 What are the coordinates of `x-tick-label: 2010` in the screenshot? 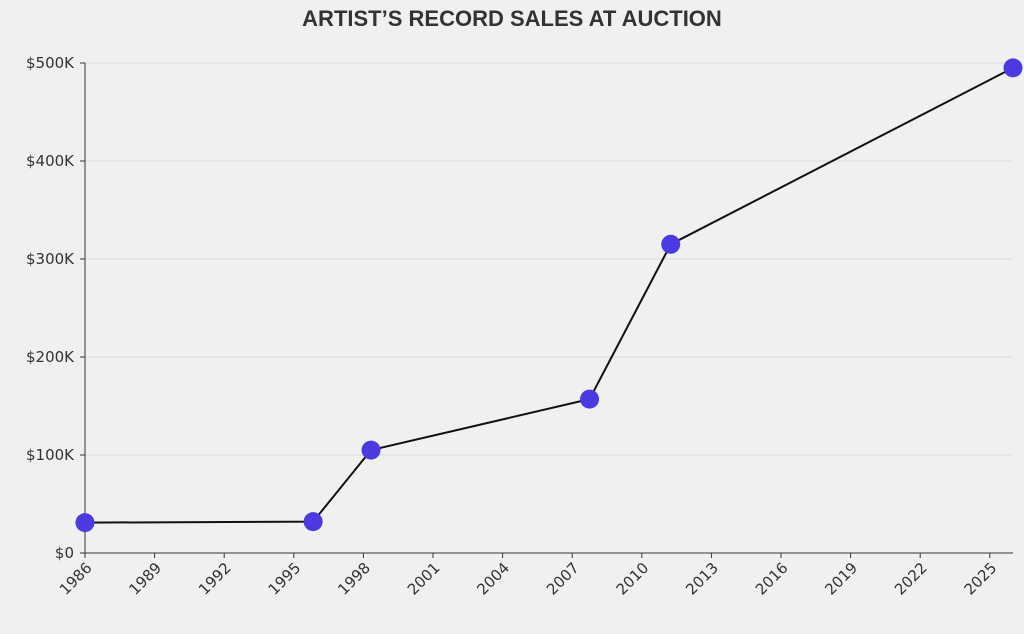 It's located at (633, 579).